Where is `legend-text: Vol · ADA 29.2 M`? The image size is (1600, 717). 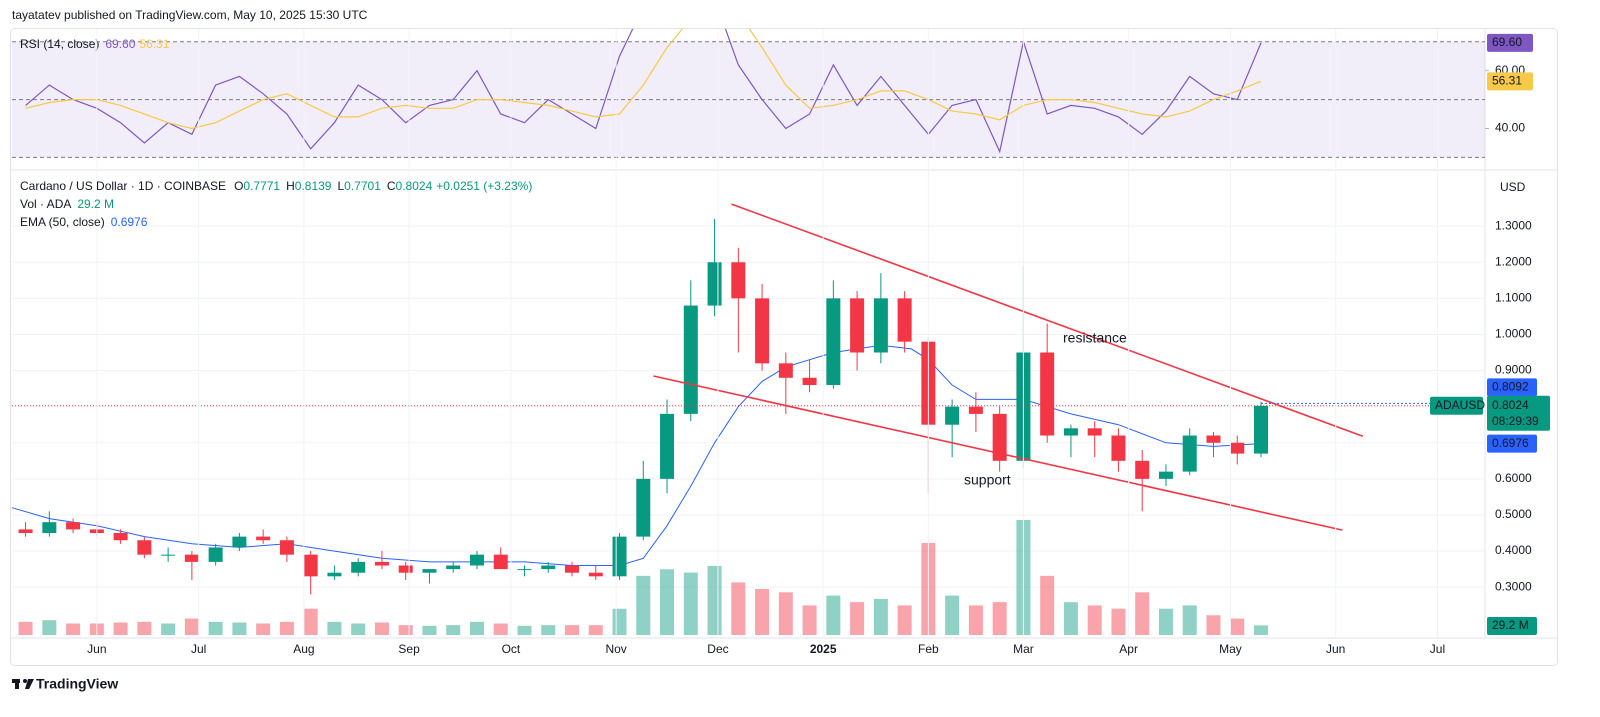
legend-text: Vol · ADA 29.2 M is located at coordinates (67, 204).